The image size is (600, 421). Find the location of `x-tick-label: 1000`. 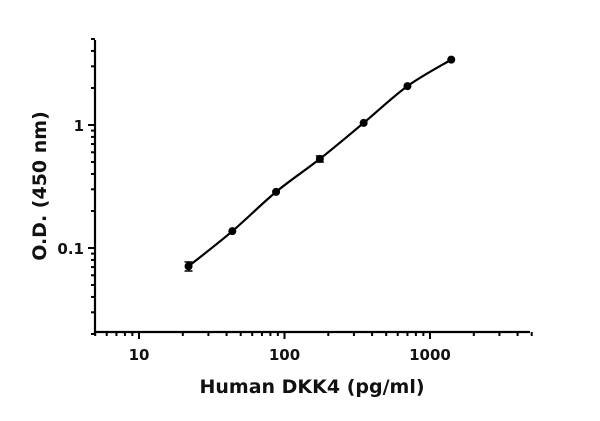

x-tick-label: 1000 is located at coordinates (430, 355).